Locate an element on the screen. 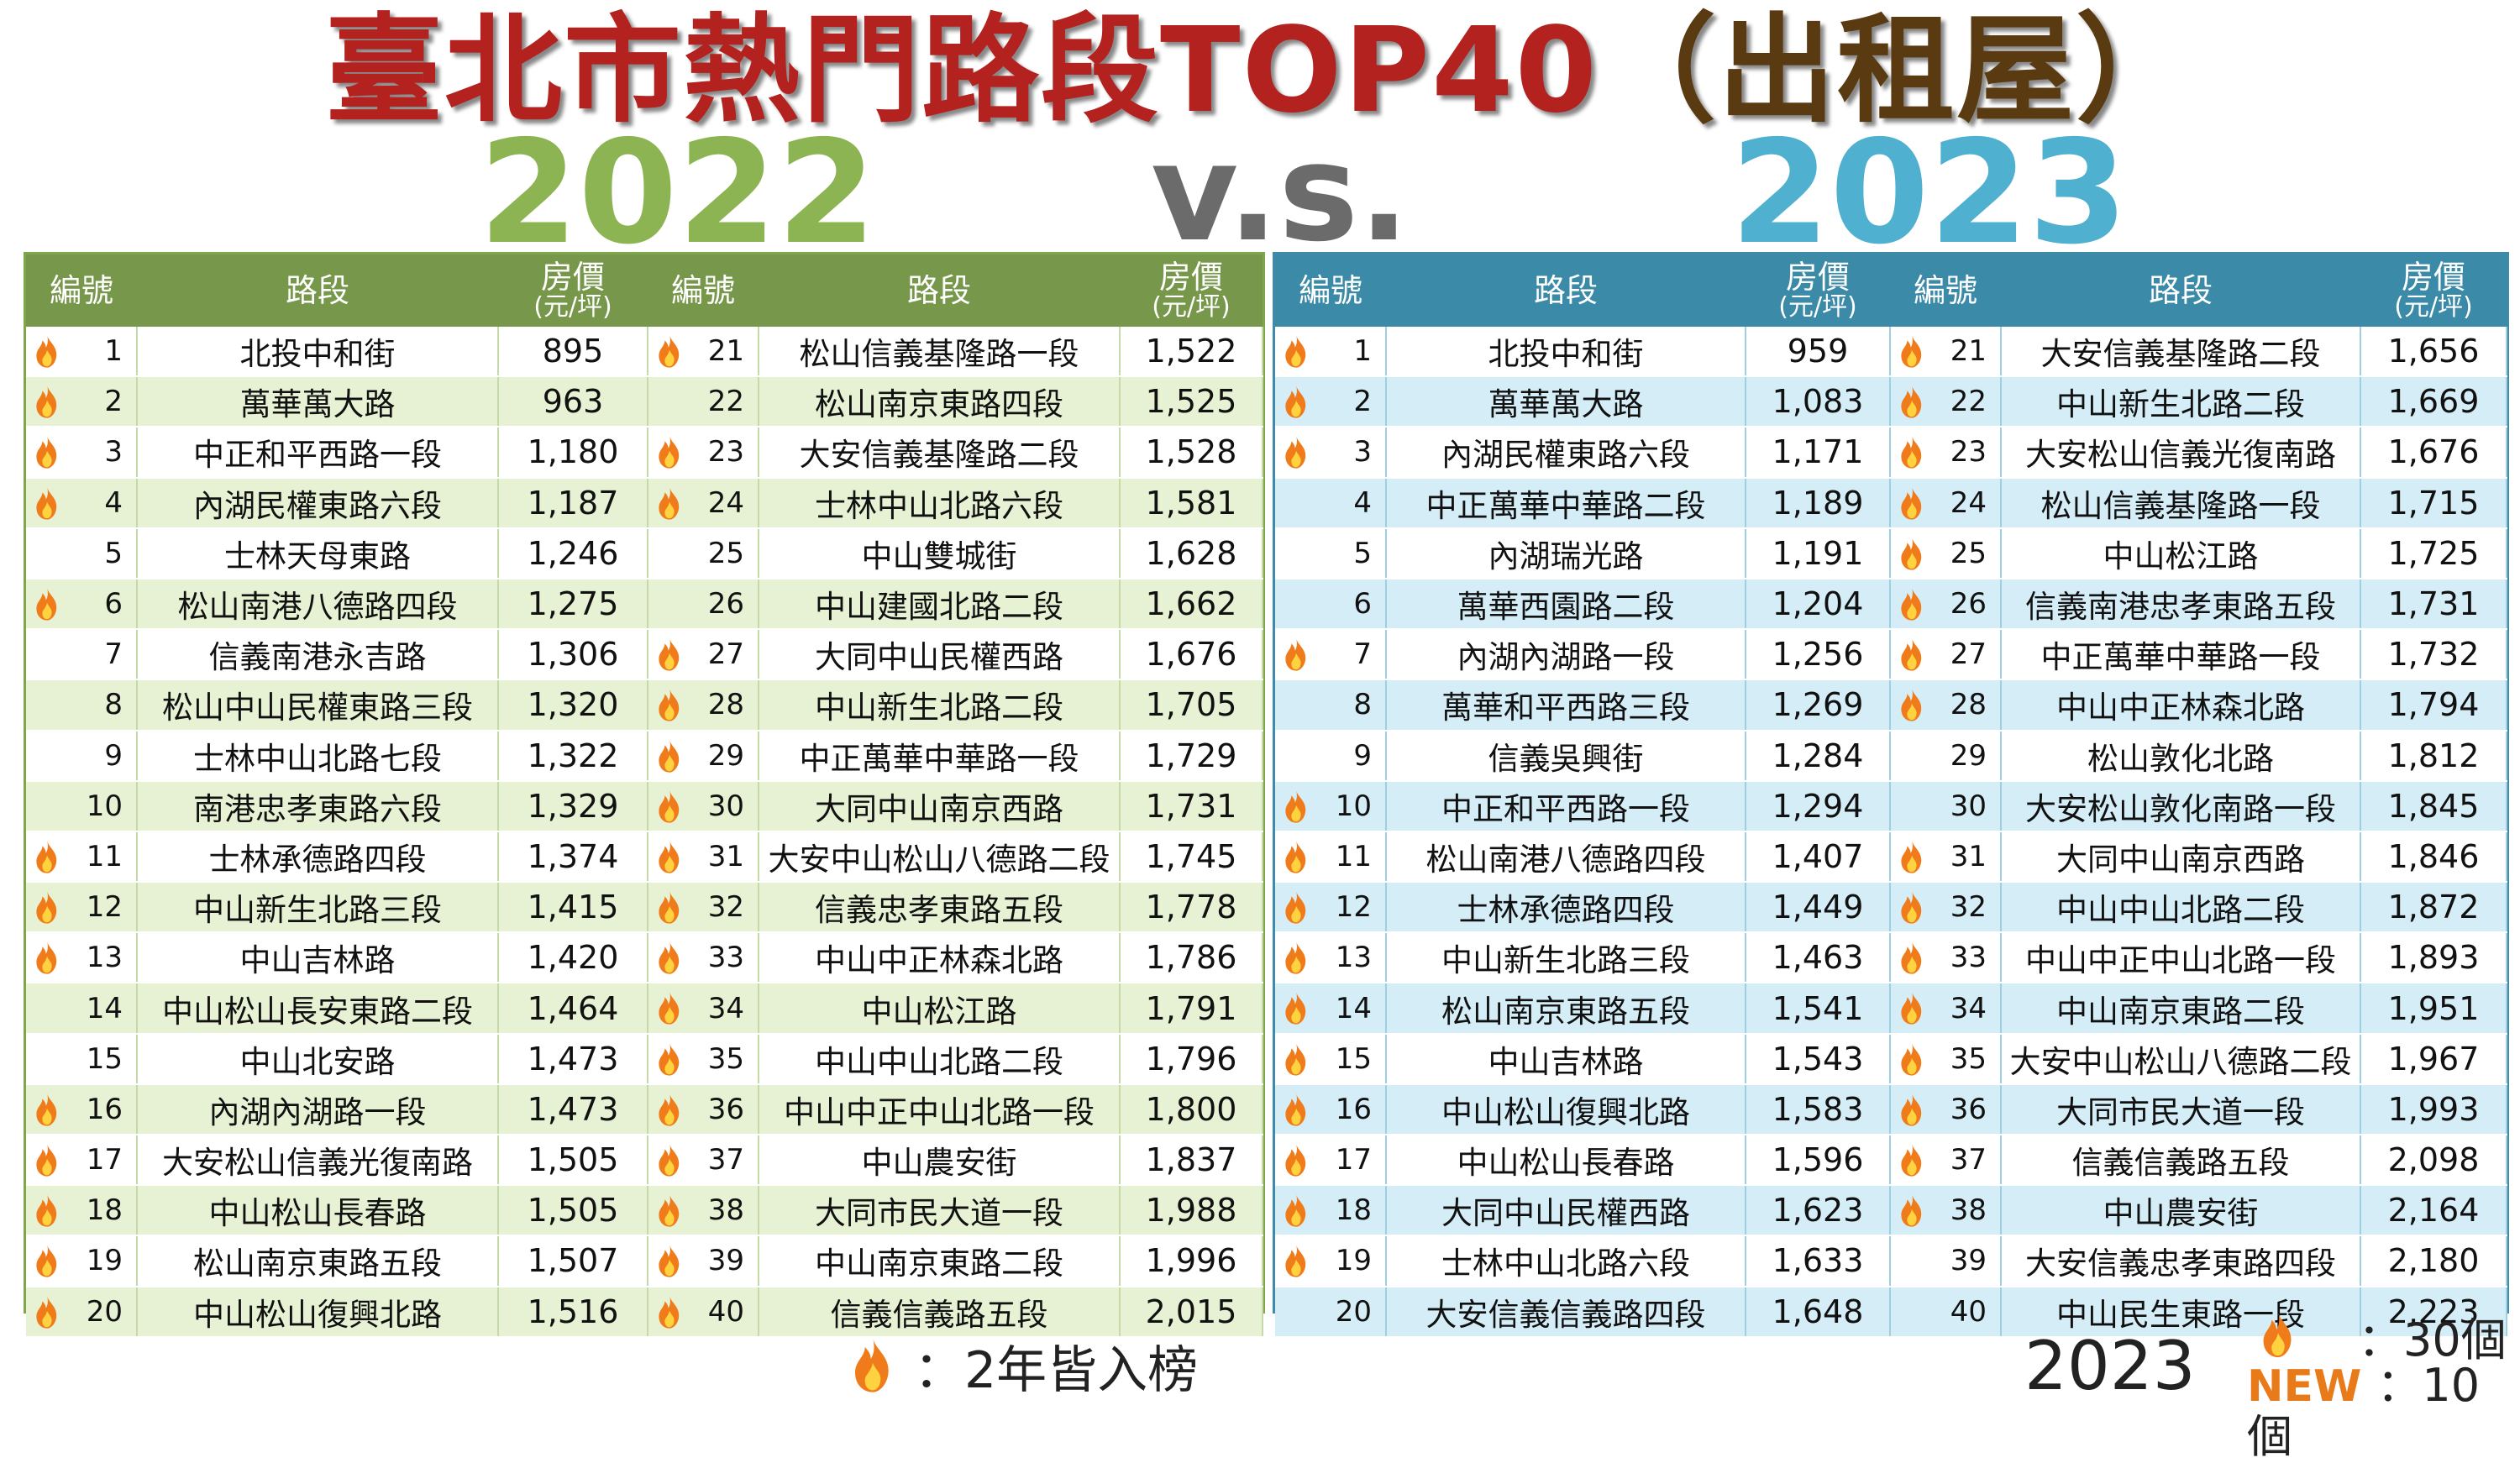 The height and width of the screenshot is (1463, 2520). table-row: 5 內湖瑞光路 1,191 25 中山松江路 1,725 is located at coordinates (1891, 553).